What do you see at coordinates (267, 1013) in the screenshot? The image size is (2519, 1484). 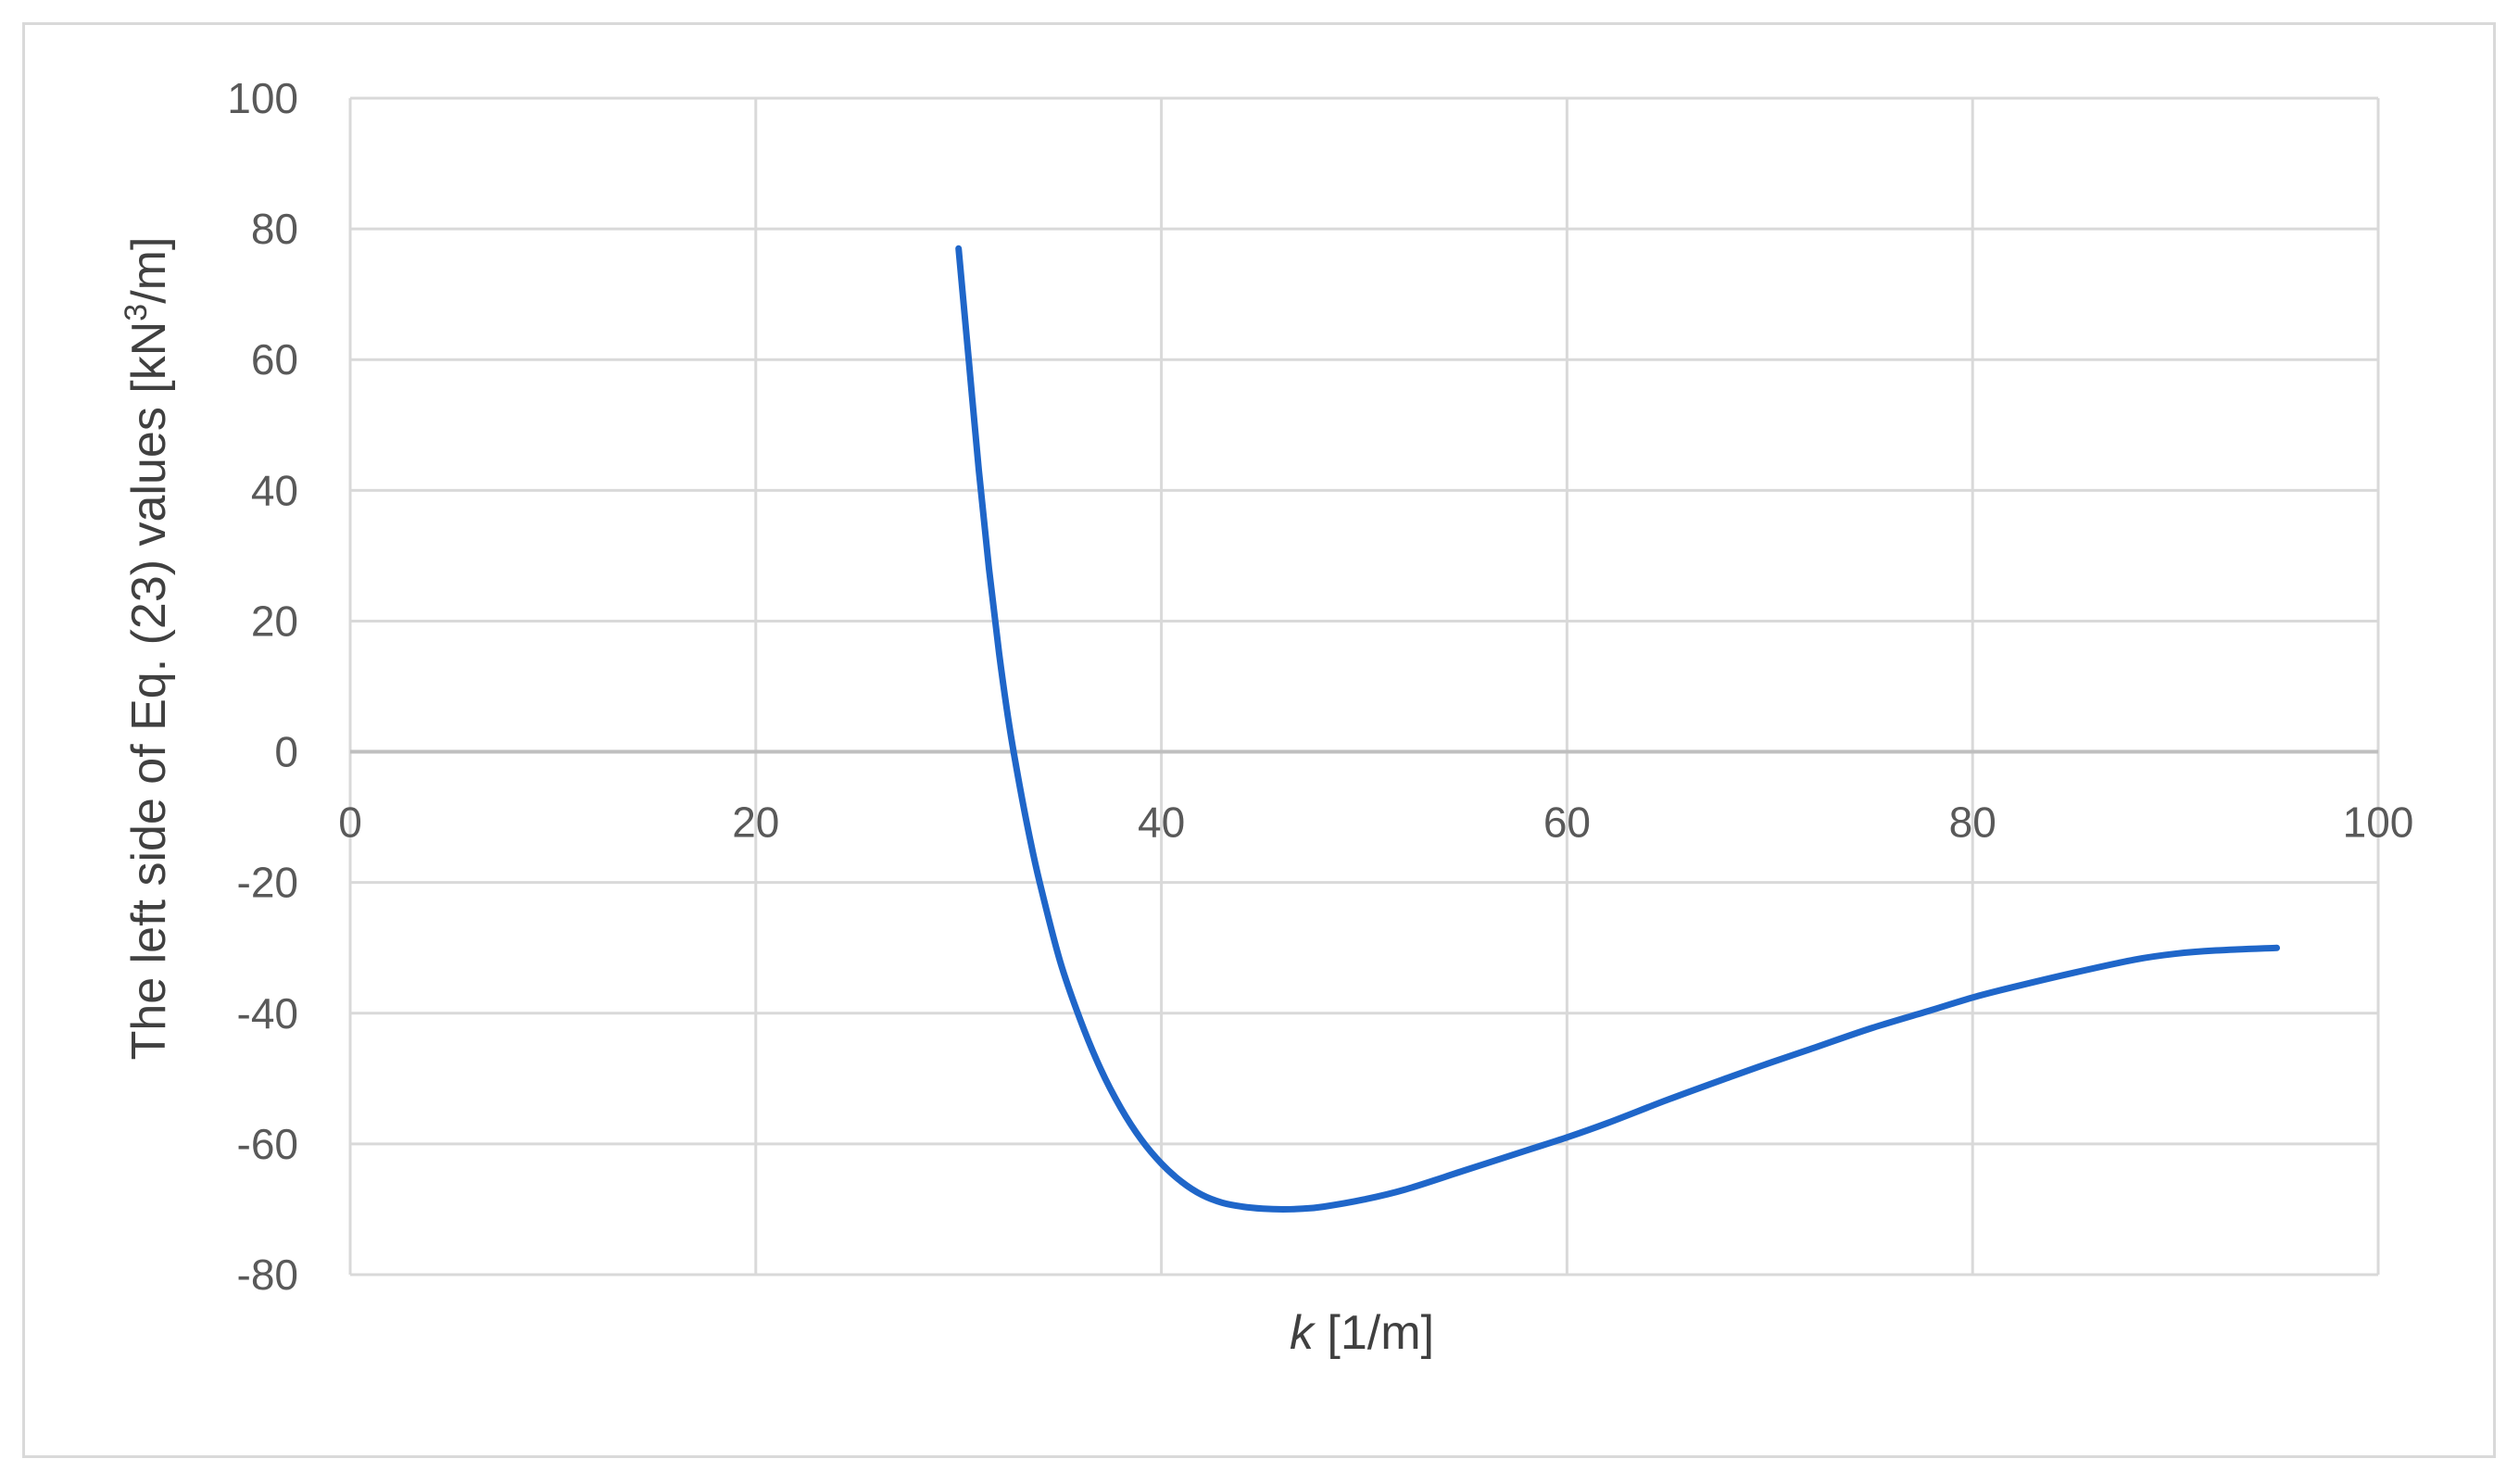 I see `y-tick-label: -40` at bounding box center [267, 1013].